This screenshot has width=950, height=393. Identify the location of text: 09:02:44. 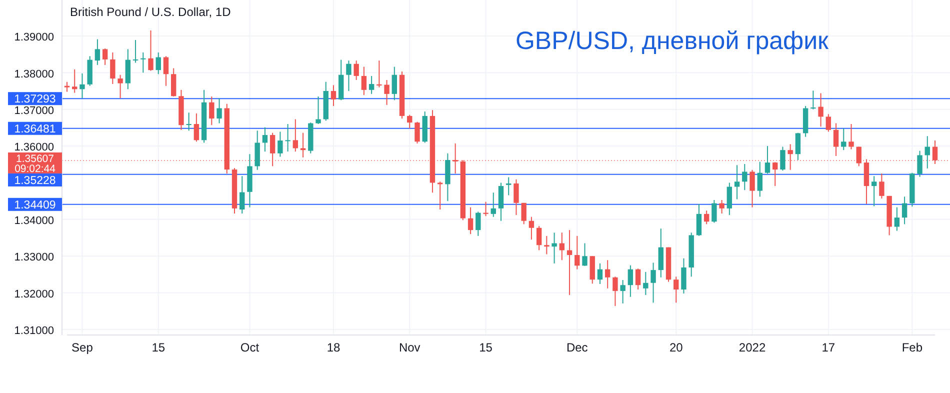
(35, 168).